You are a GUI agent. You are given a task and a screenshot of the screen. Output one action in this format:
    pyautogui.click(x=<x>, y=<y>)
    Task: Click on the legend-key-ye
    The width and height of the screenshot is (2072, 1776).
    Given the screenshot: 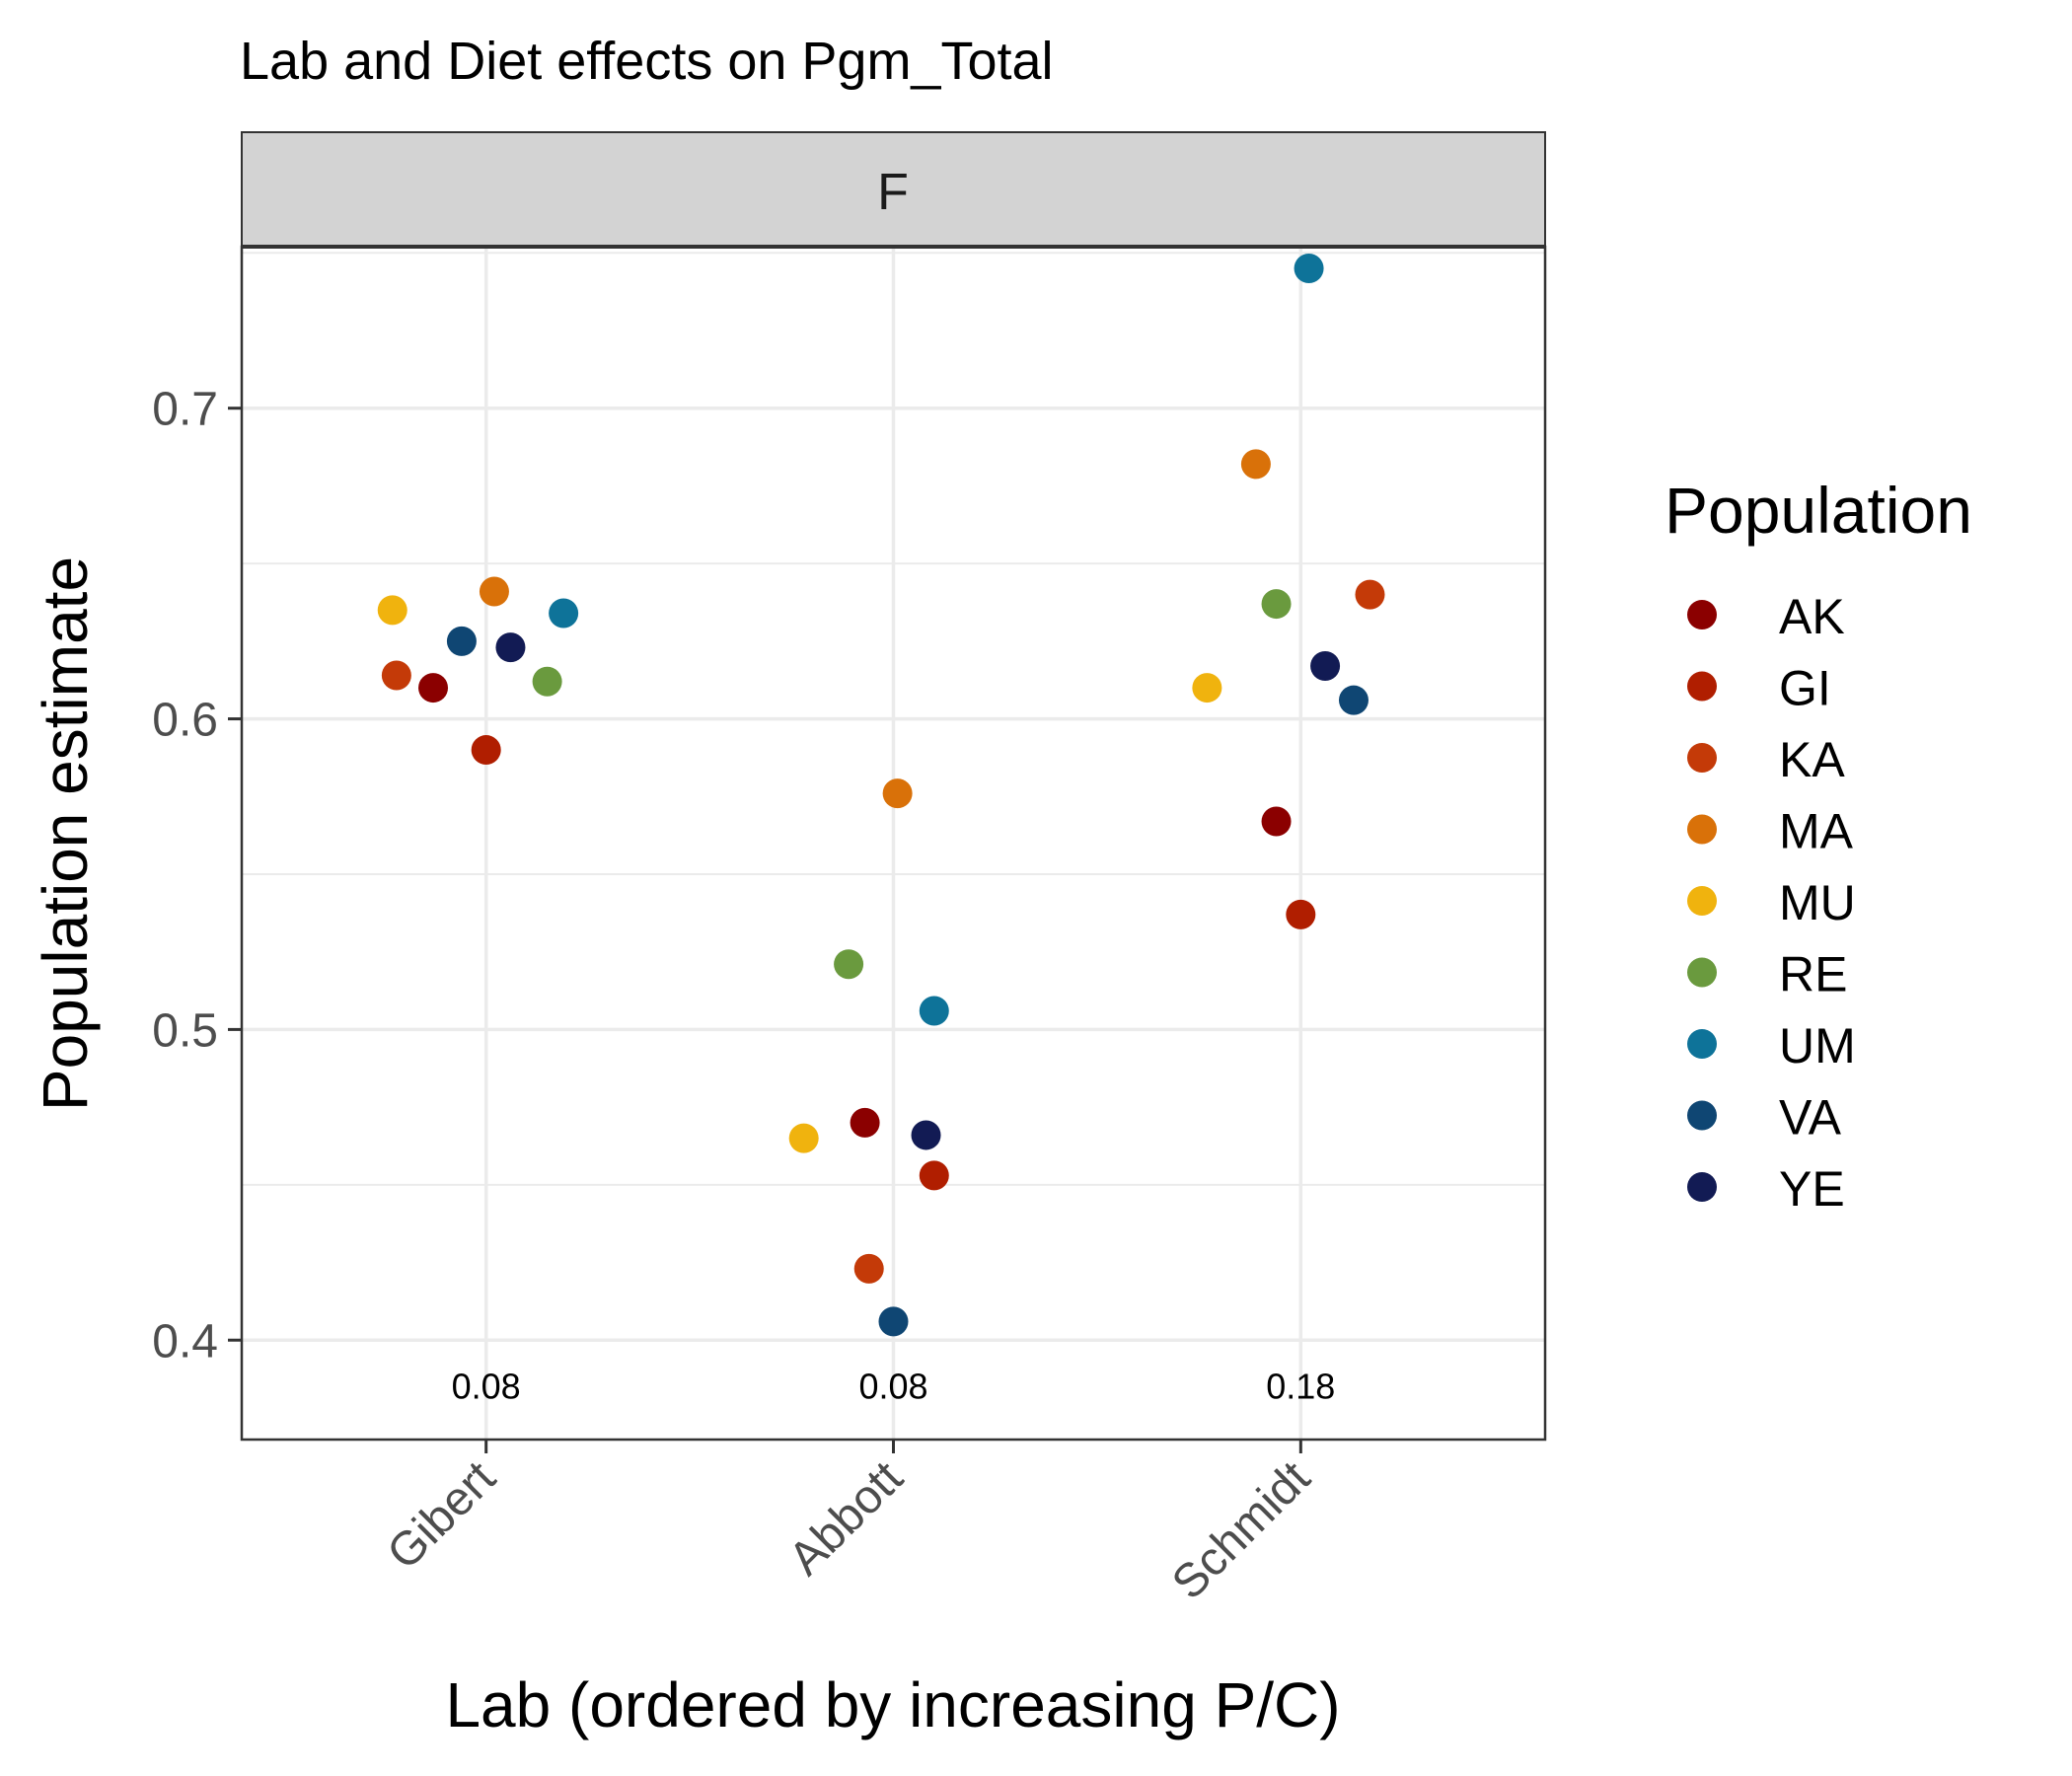 What is the action you would take?
    pyautogui.click(x=1702, y=1187)
    